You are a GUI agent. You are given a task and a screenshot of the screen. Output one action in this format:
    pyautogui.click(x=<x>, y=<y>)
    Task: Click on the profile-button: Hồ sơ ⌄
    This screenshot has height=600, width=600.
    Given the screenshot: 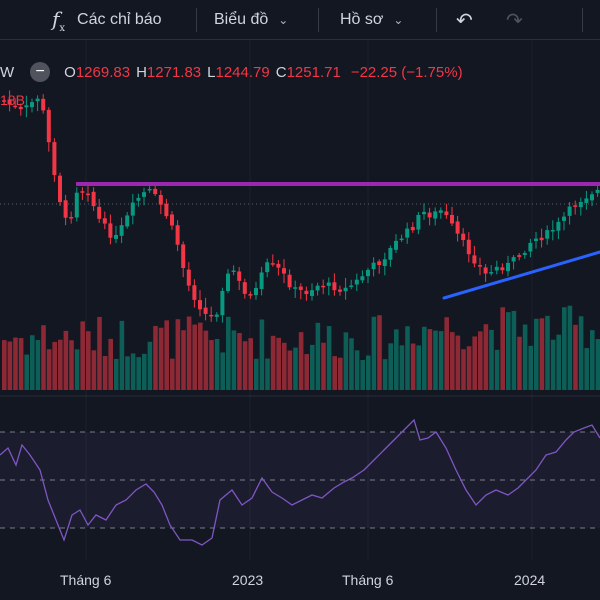 What is the action you would take?
    pyautogui.click(x=371, y=20)
    